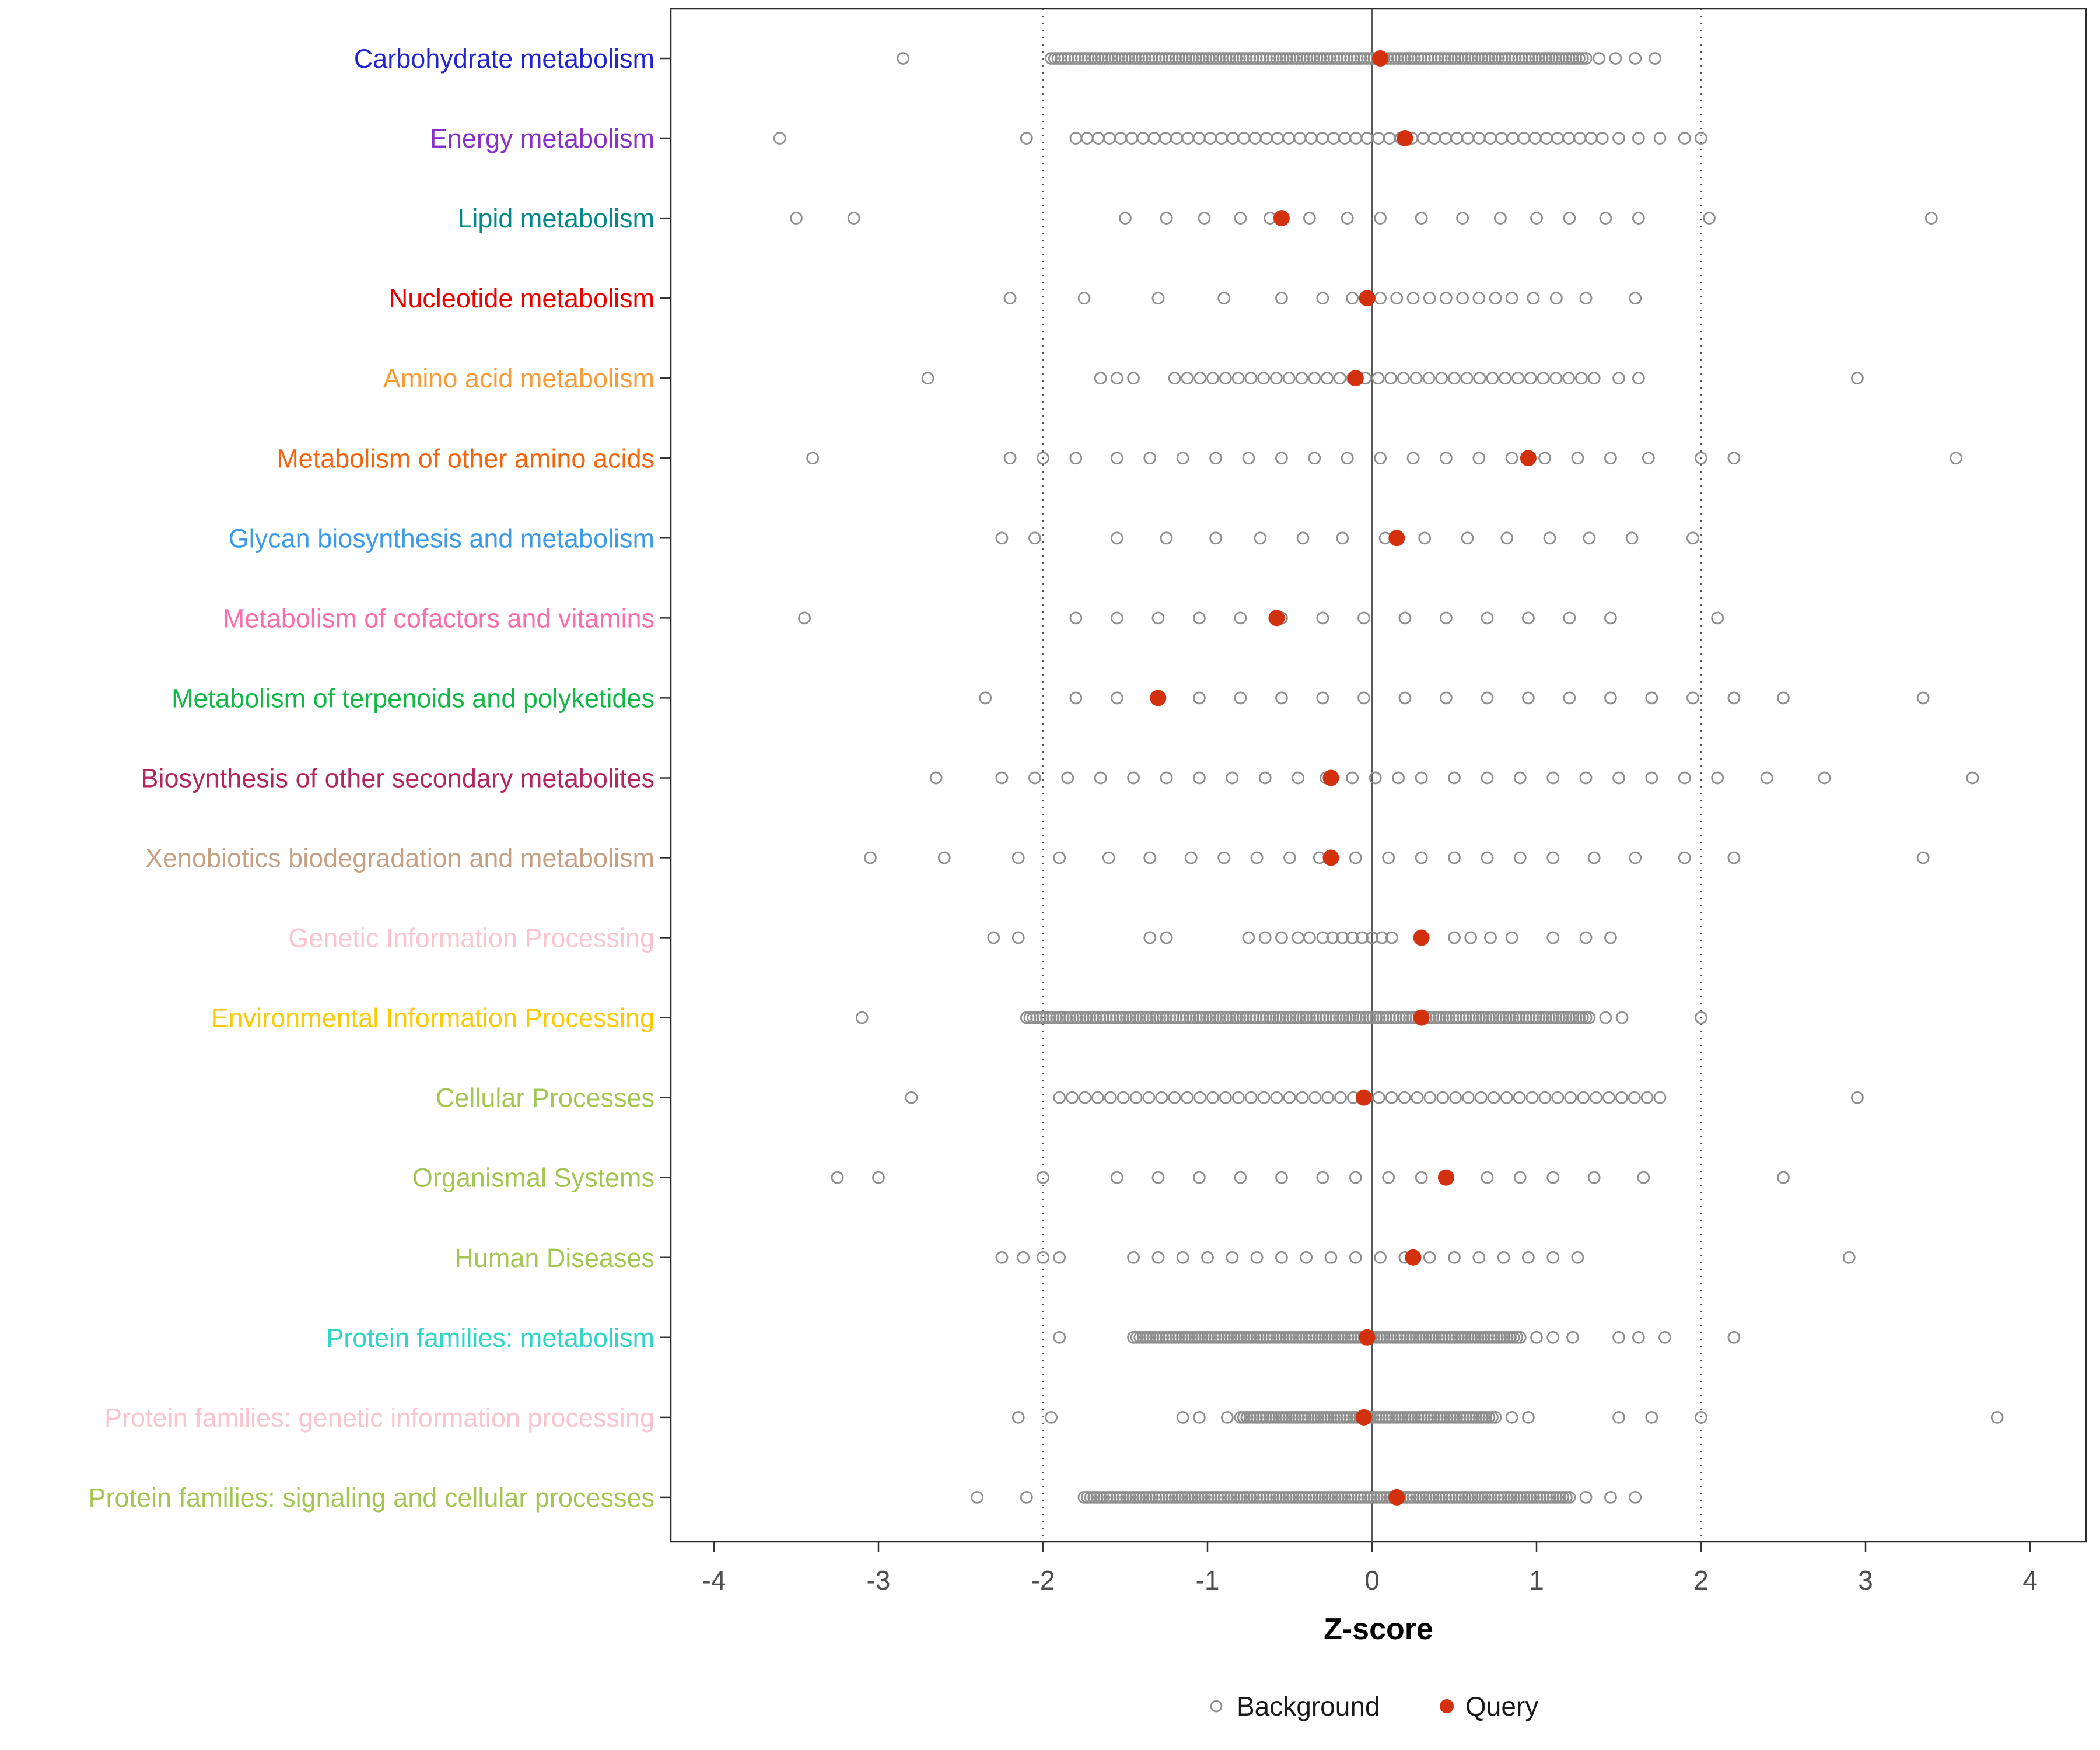 The width and height of the screenshot is (2100, 1750). I want to click on query-point, so click(1396, 538).